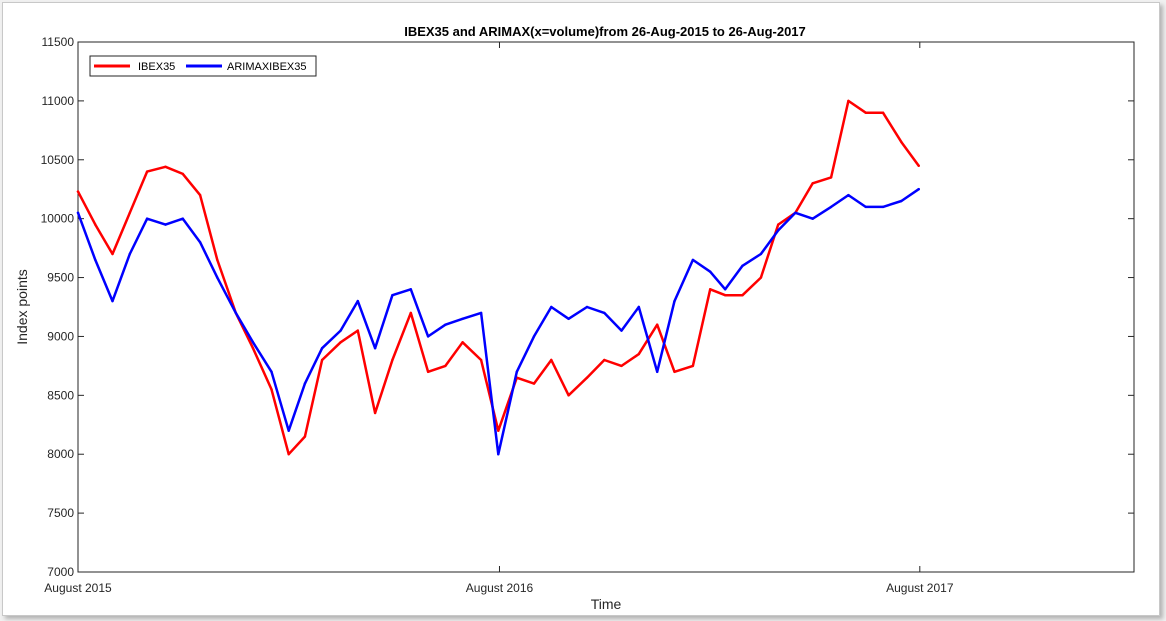 The height and width of the screenshot is (621, 1166). What do you see at coordinates (60, 278) in the screenshot?
I see `y-tick-label-9500: 9500` at bounding box center [60, 278].